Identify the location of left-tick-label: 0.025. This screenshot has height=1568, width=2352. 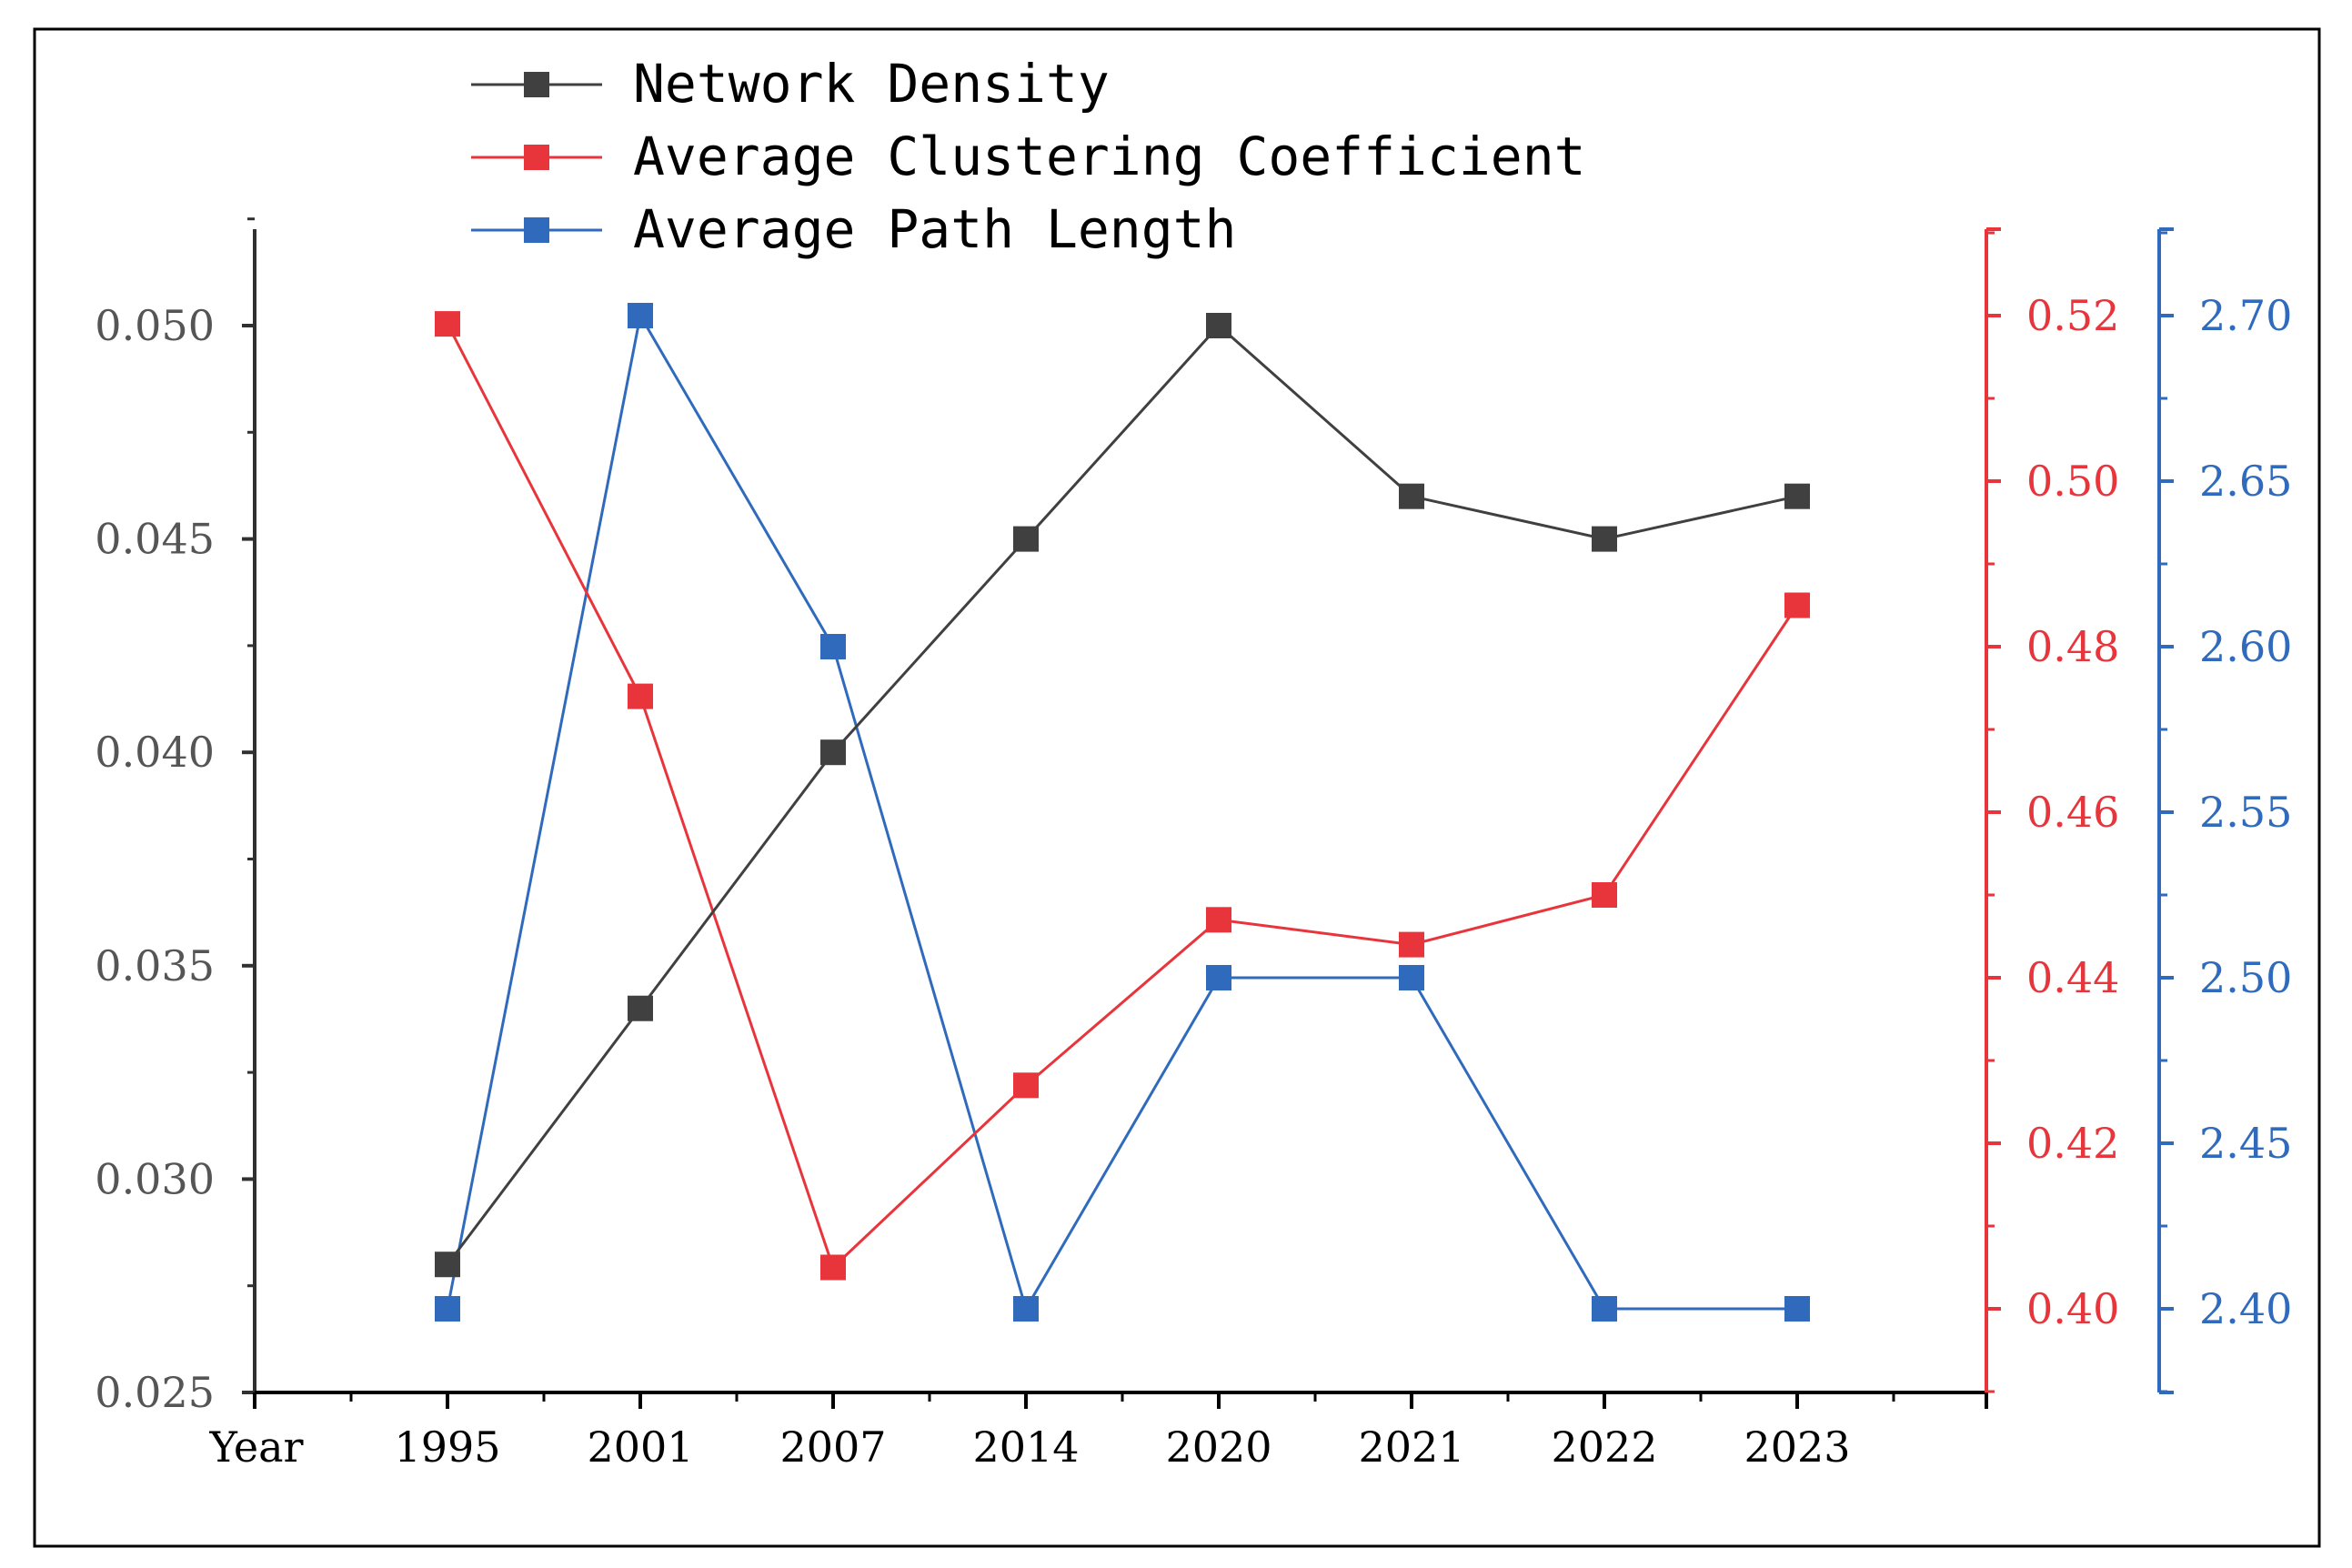
(155, 1392).